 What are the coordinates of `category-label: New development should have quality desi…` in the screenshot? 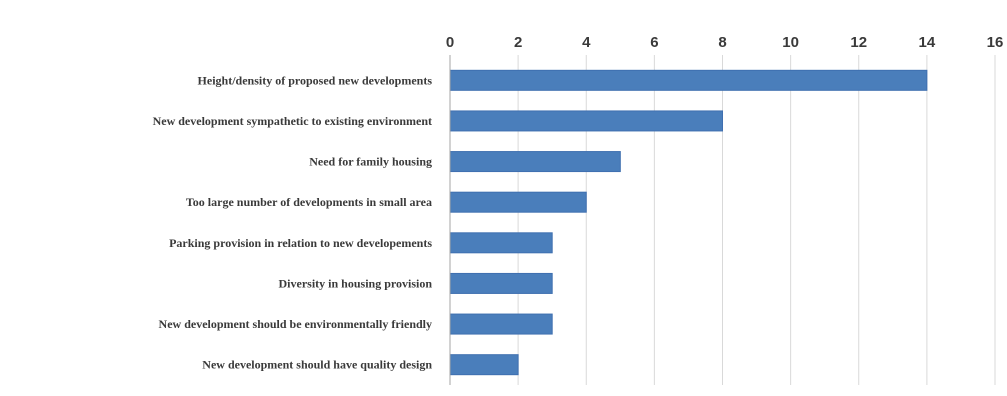 It's located at (317, 365).